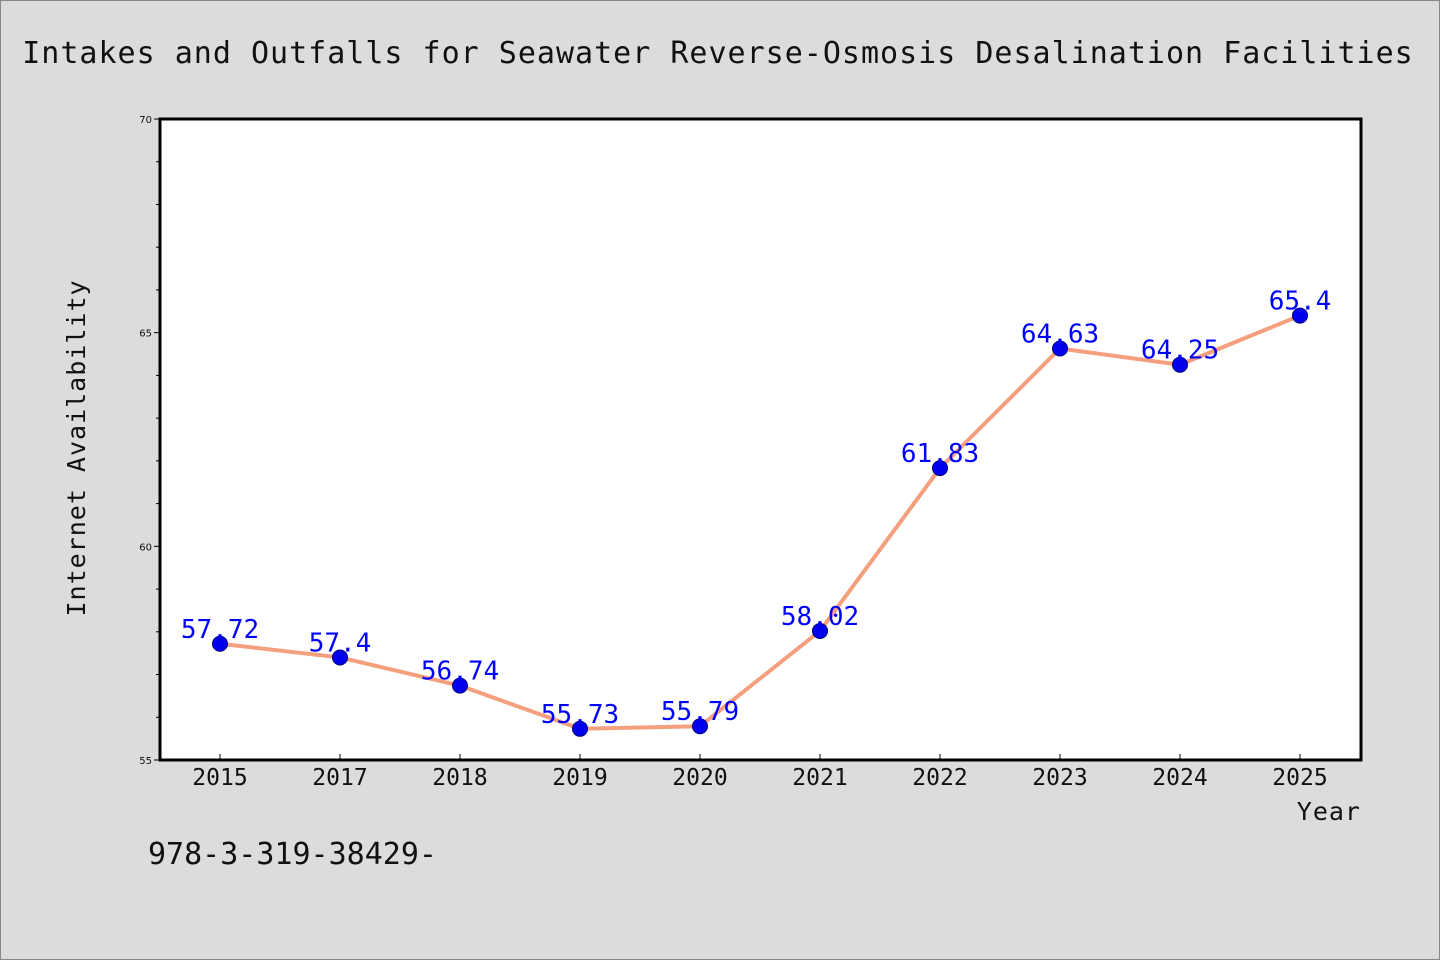 This screenshot has width=1440, height=960. Describe the element at coordinates (1329, 811) in the screenshot. I see `x-axis-label: Year` at that location.